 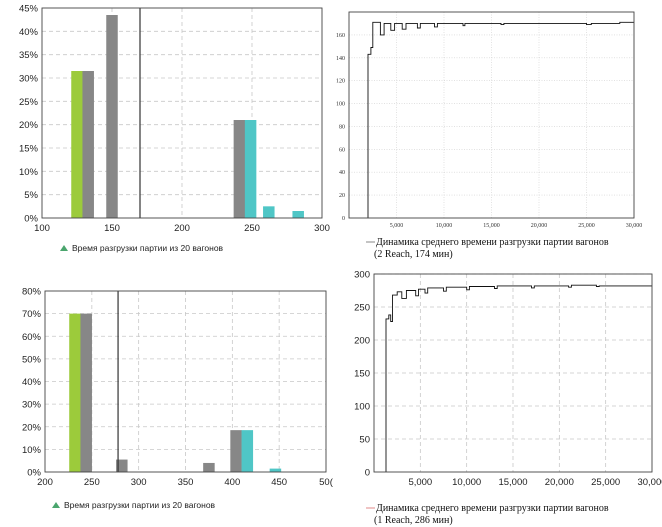 What do you see at coordinates (186, 482) in the screenshot?
I see `x-tick-label: 350` at bounding box center [186, 482].